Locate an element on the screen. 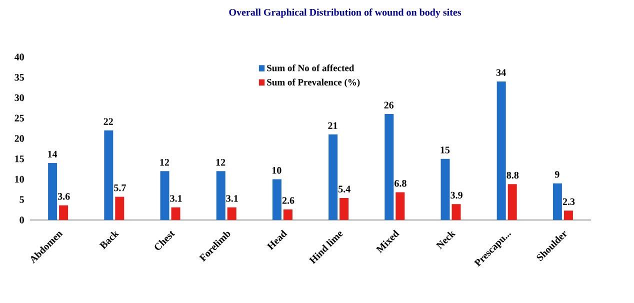 This screenshot has width=634, height=303. legend-label: Sum of Prevalence (%) is located at coordinates (313, 83).